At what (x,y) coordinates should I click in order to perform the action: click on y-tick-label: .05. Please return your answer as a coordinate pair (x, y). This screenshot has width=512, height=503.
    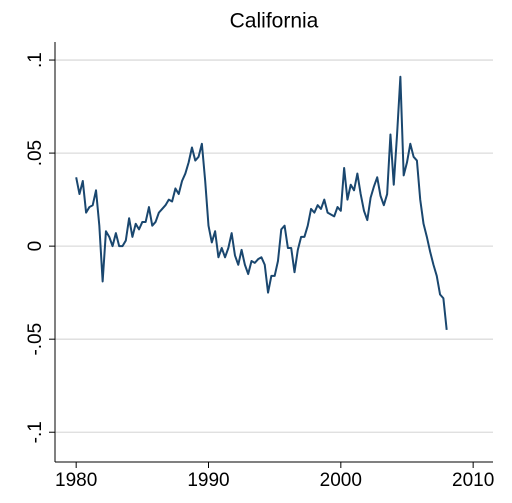
    Looking at the image, I should click on (35, 153).